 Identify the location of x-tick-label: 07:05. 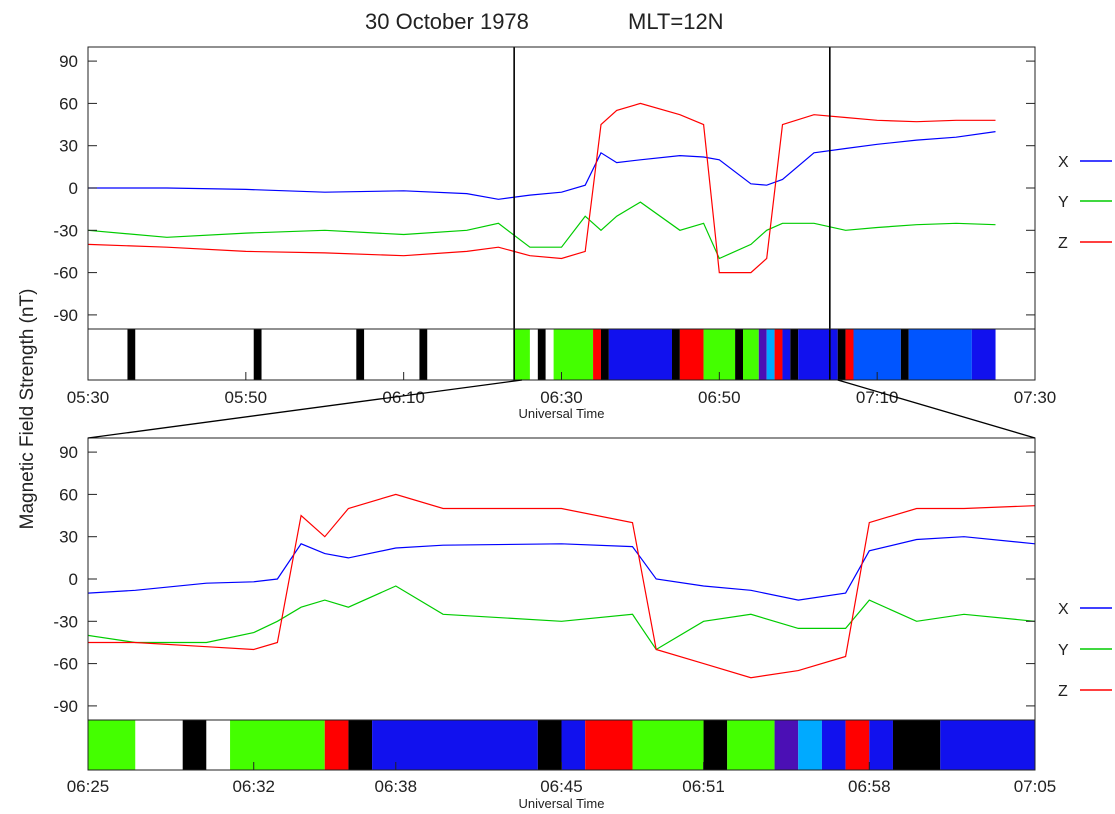
(1035, 786).